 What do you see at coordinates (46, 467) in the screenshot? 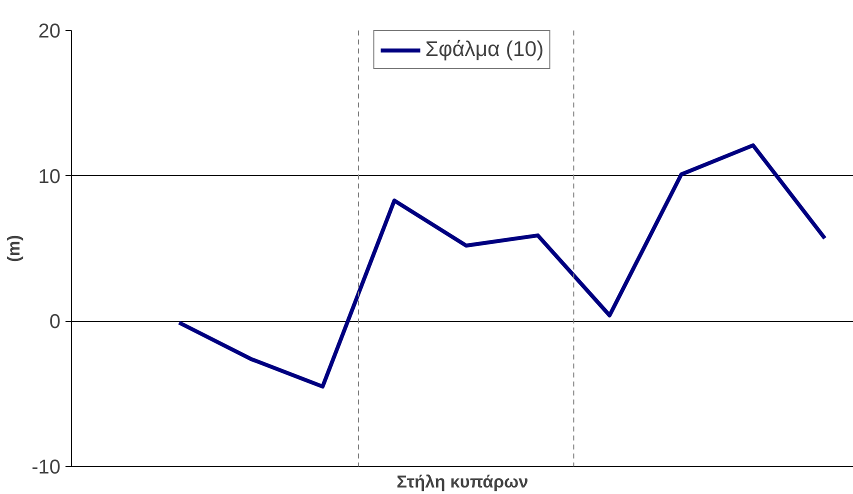
I see `y-tick-label: -10` at bounding box center [46, 467].